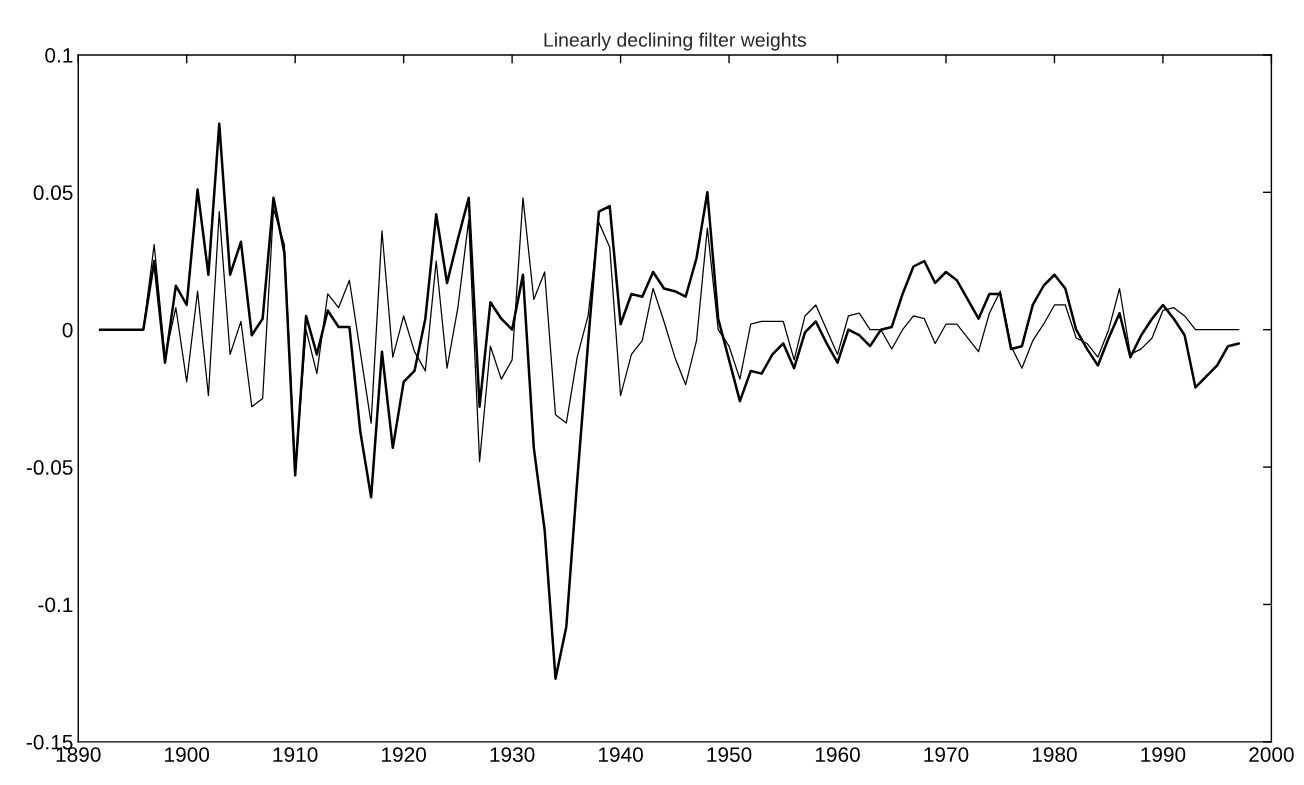 The height and width of the screenshot is (785, 1304). I want to click on x-tick-label: 1910, so click(295, 754).